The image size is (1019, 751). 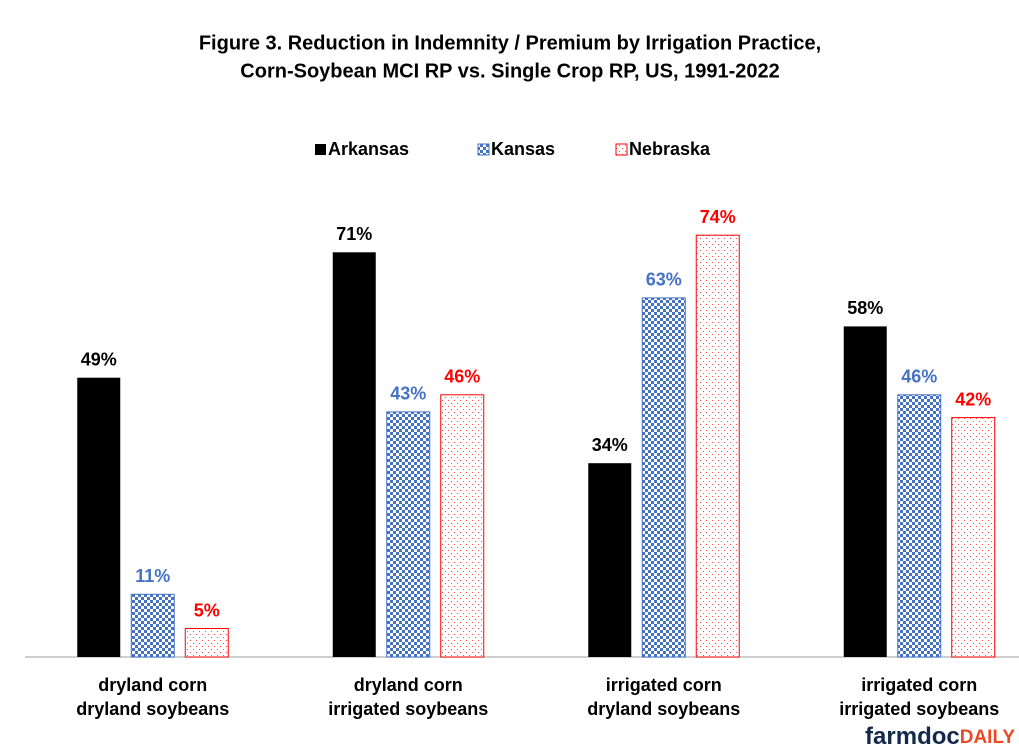 What do you see at coordinates (865, 308) in the screenshot?
I see `data-label: 58%` at bounding box center [865, 308].